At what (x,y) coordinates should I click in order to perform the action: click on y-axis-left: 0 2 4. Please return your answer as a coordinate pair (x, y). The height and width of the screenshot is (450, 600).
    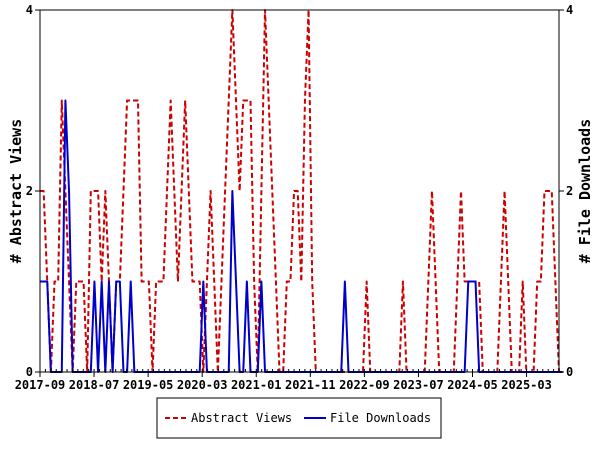
    Looking at the image, I should click on (33, 191).